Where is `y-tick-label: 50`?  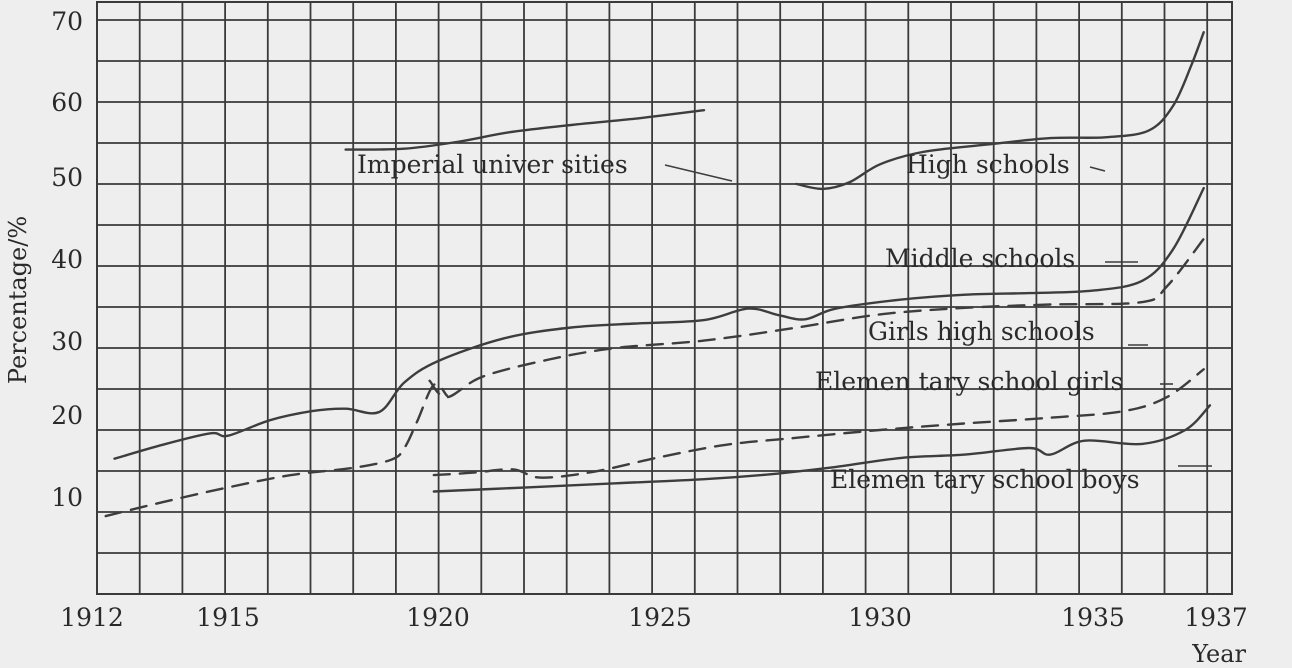 y-tick-label: 50 is located at coordinates (67, 177).